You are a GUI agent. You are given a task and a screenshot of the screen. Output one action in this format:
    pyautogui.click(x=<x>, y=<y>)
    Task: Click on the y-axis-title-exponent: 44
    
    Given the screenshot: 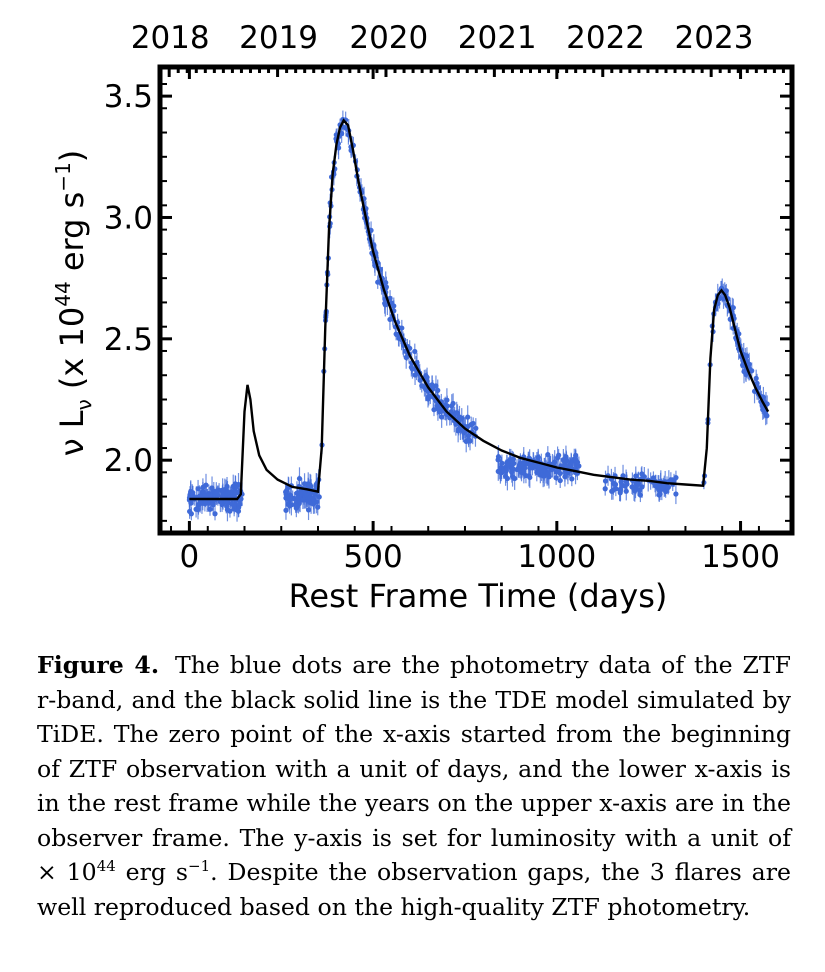 What is the action you would take?
    pyautogui.click(x=63, y=293)
    